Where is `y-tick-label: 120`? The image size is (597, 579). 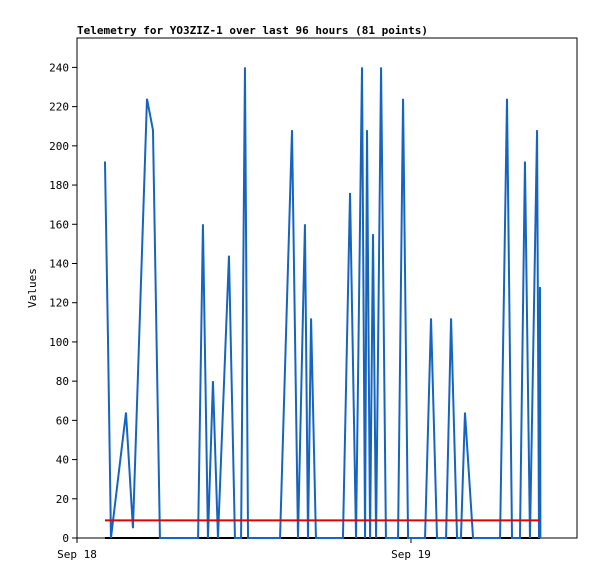 y-tick-label: 120 is located at coordinates (59, 303).